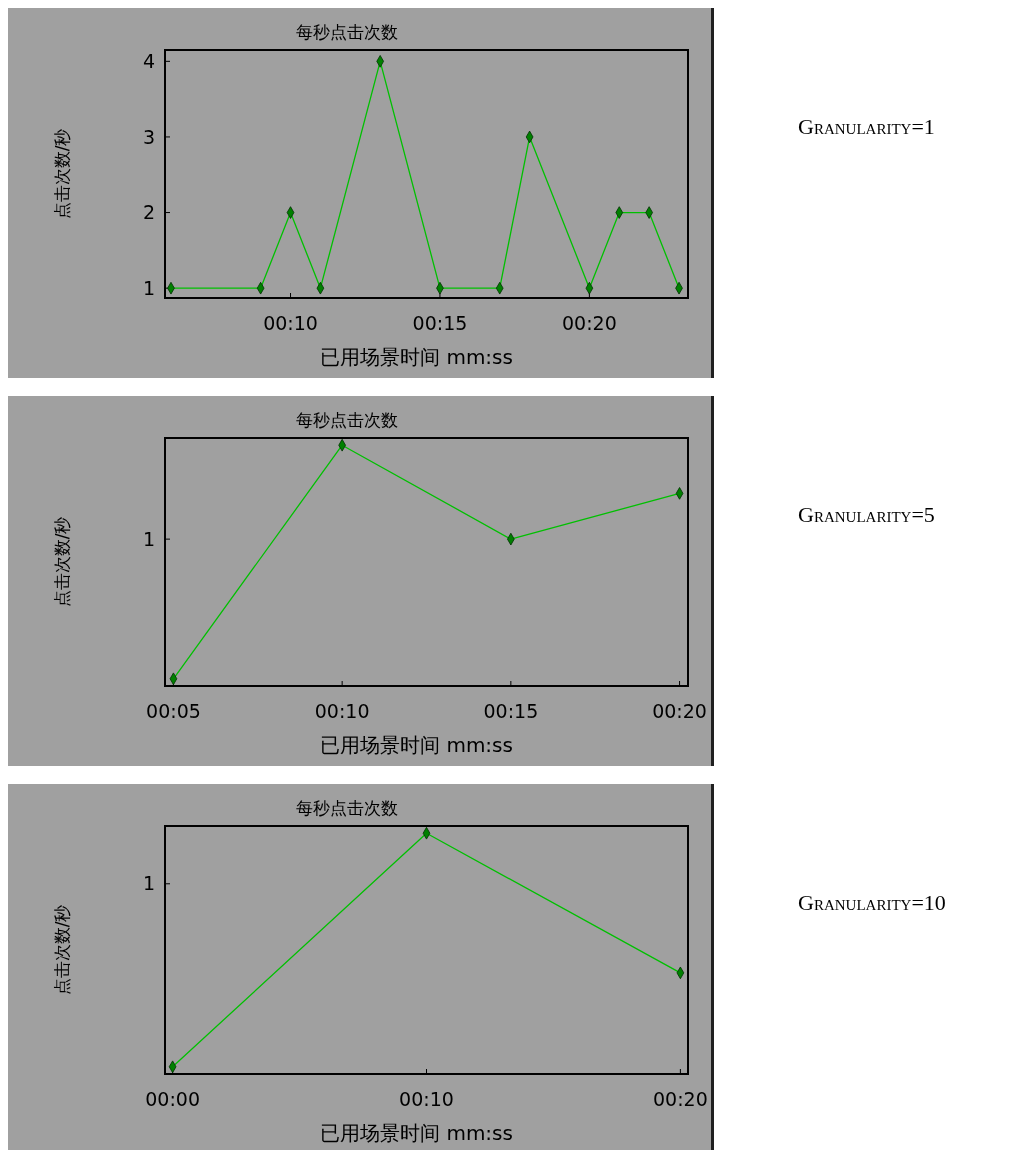 This screenshot has height=1150, width=1021. Describe the element at coordinates (173, 711) in the screenshot. I see `x-tick-label: 00:05` at that location.